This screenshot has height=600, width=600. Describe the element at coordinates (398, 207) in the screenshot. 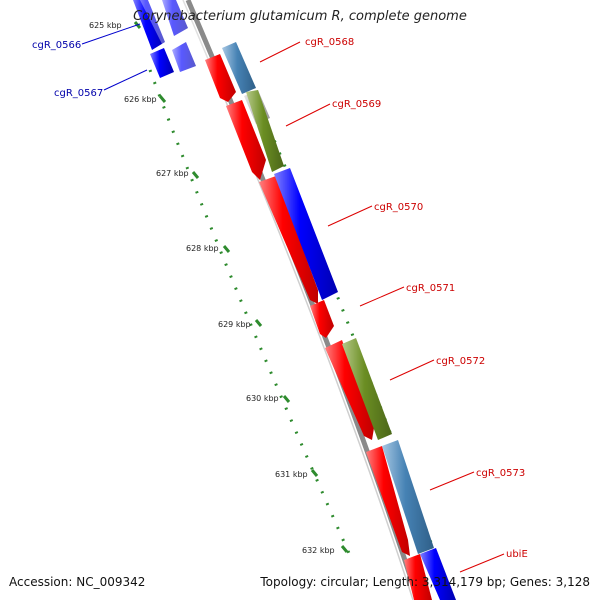

I see `gene-label-cgR_0570: cgR_0570` at that location.